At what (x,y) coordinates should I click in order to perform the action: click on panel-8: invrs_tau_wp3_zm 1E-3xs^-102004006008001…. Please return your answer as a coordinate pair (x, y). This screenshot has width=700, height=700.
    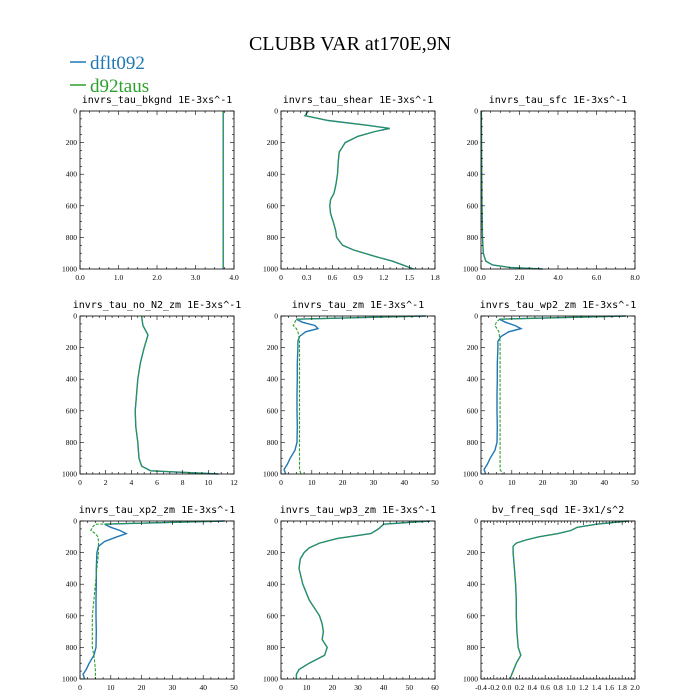
    Looking at the image, I should click on (351, 598).